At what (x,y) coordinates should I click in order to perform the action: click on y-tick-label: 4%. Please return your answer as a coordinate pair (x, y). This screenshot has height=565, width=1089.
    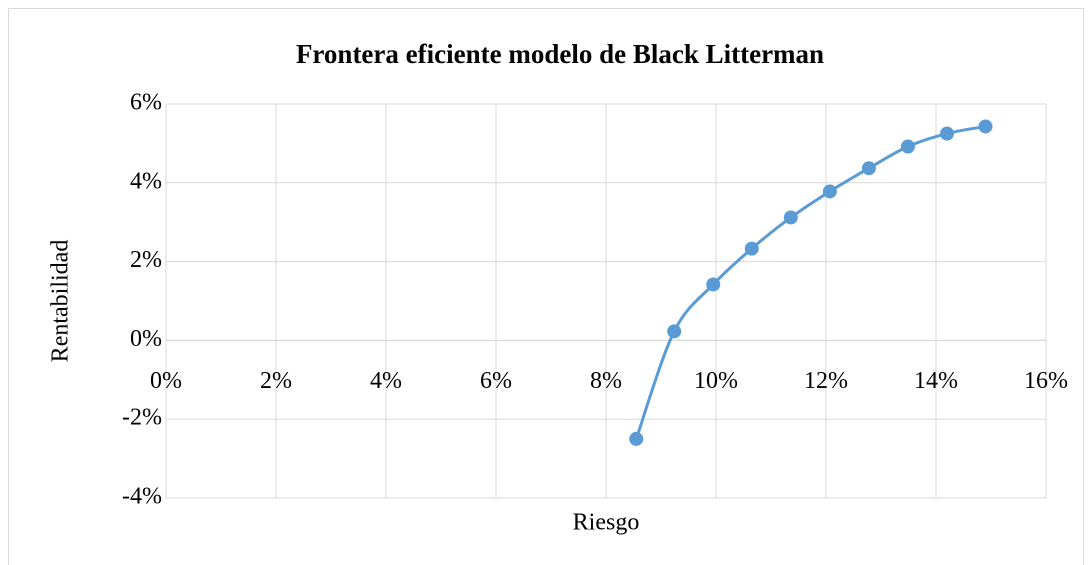
    Looking at the image, I should click on (146, 181).